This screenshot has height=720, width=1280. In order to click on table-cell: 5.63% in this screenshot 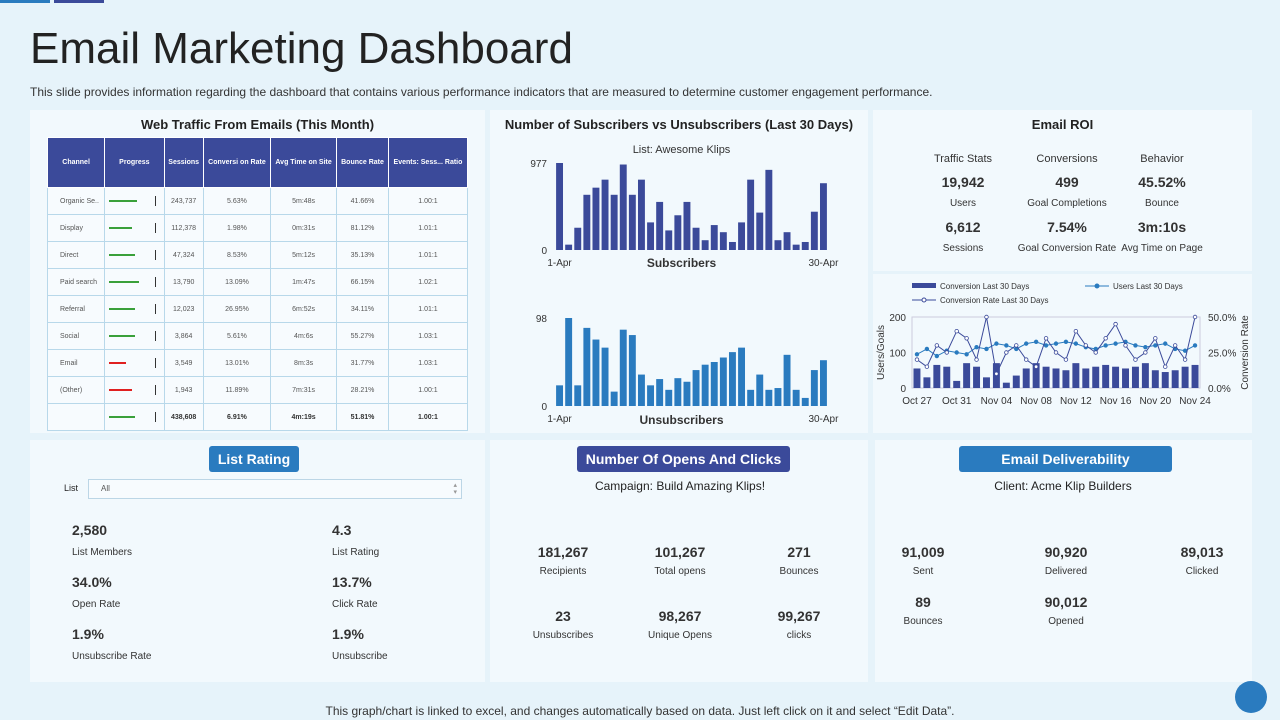, I will do `click(237, 201)`.